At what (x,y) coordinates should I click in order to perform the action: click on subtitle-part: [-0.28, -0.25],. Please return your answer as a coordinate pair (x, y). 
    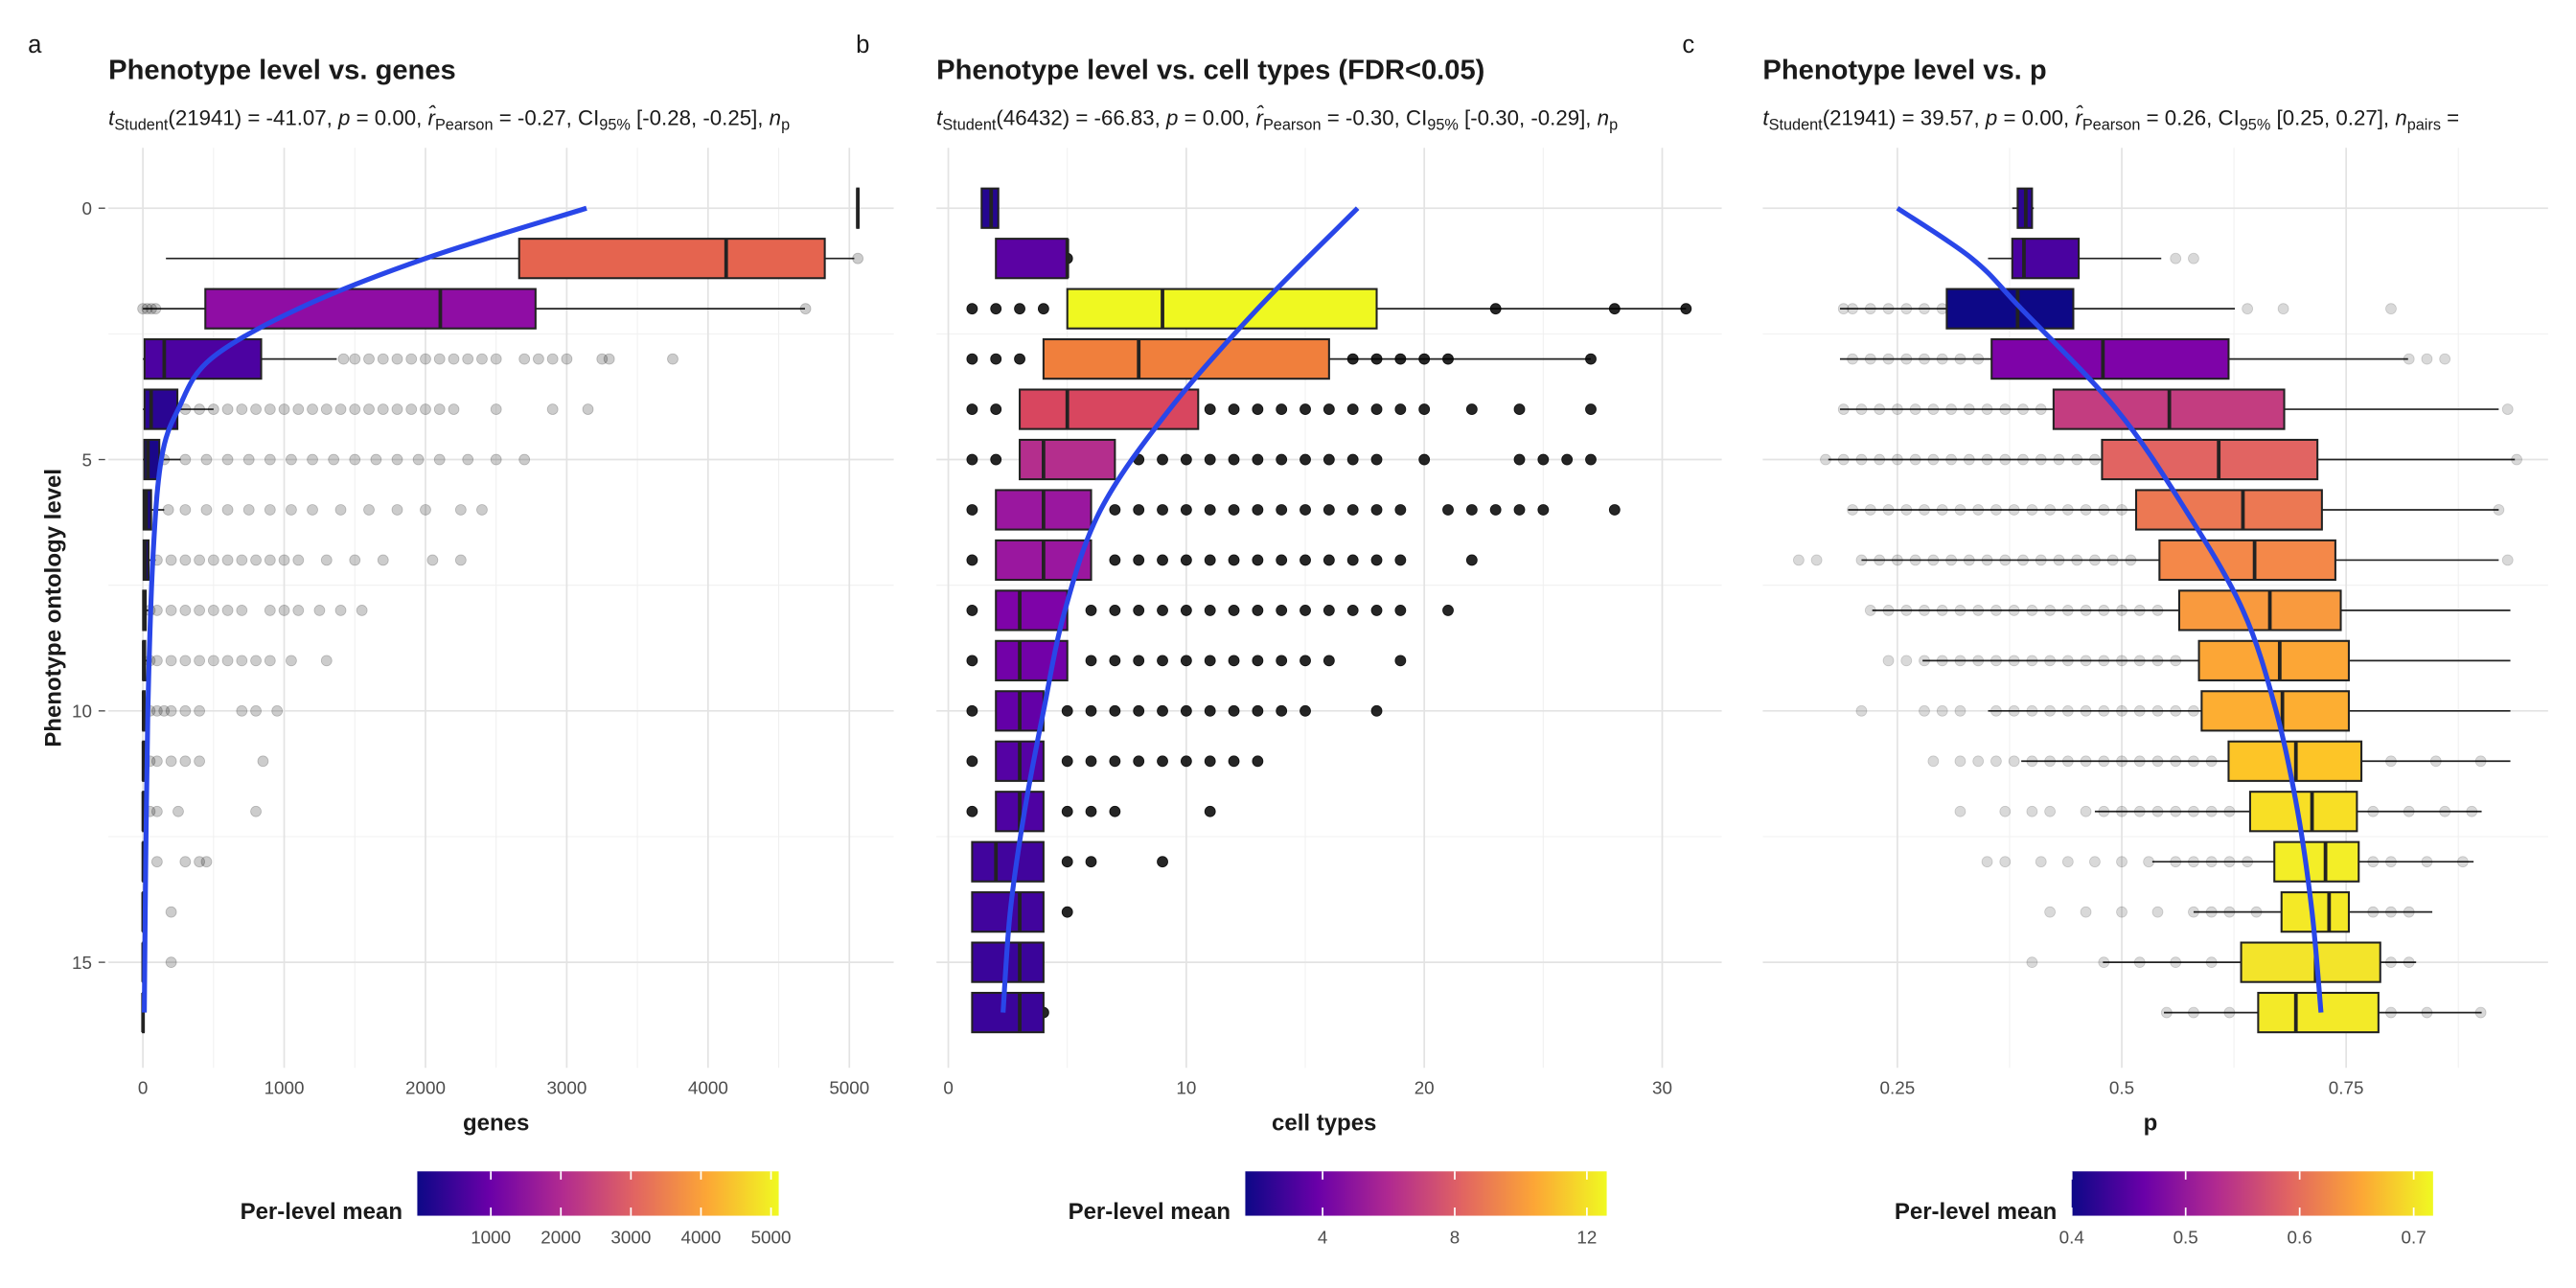
    Looking at the image, I should click on (700, 117).